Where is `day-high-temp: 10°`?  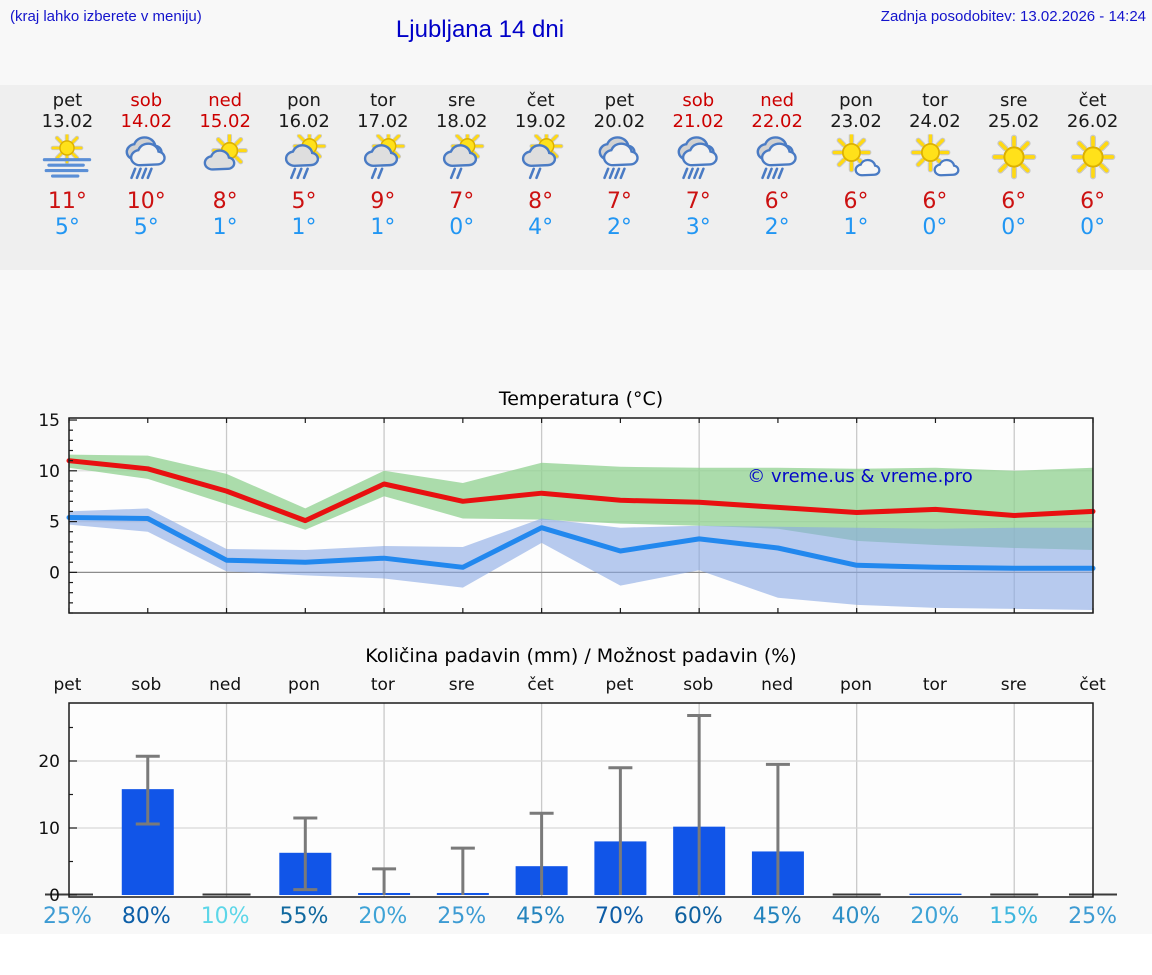
day-high-temp: 10° is located at coordinates (146, 201).